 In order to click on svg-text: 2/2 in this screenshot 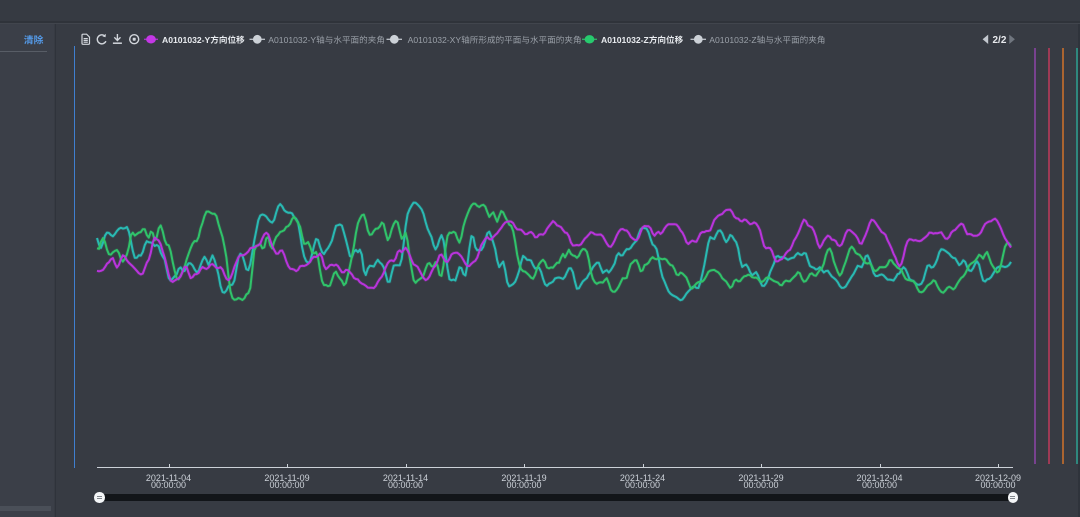, I will do `click(1000, 40)`.